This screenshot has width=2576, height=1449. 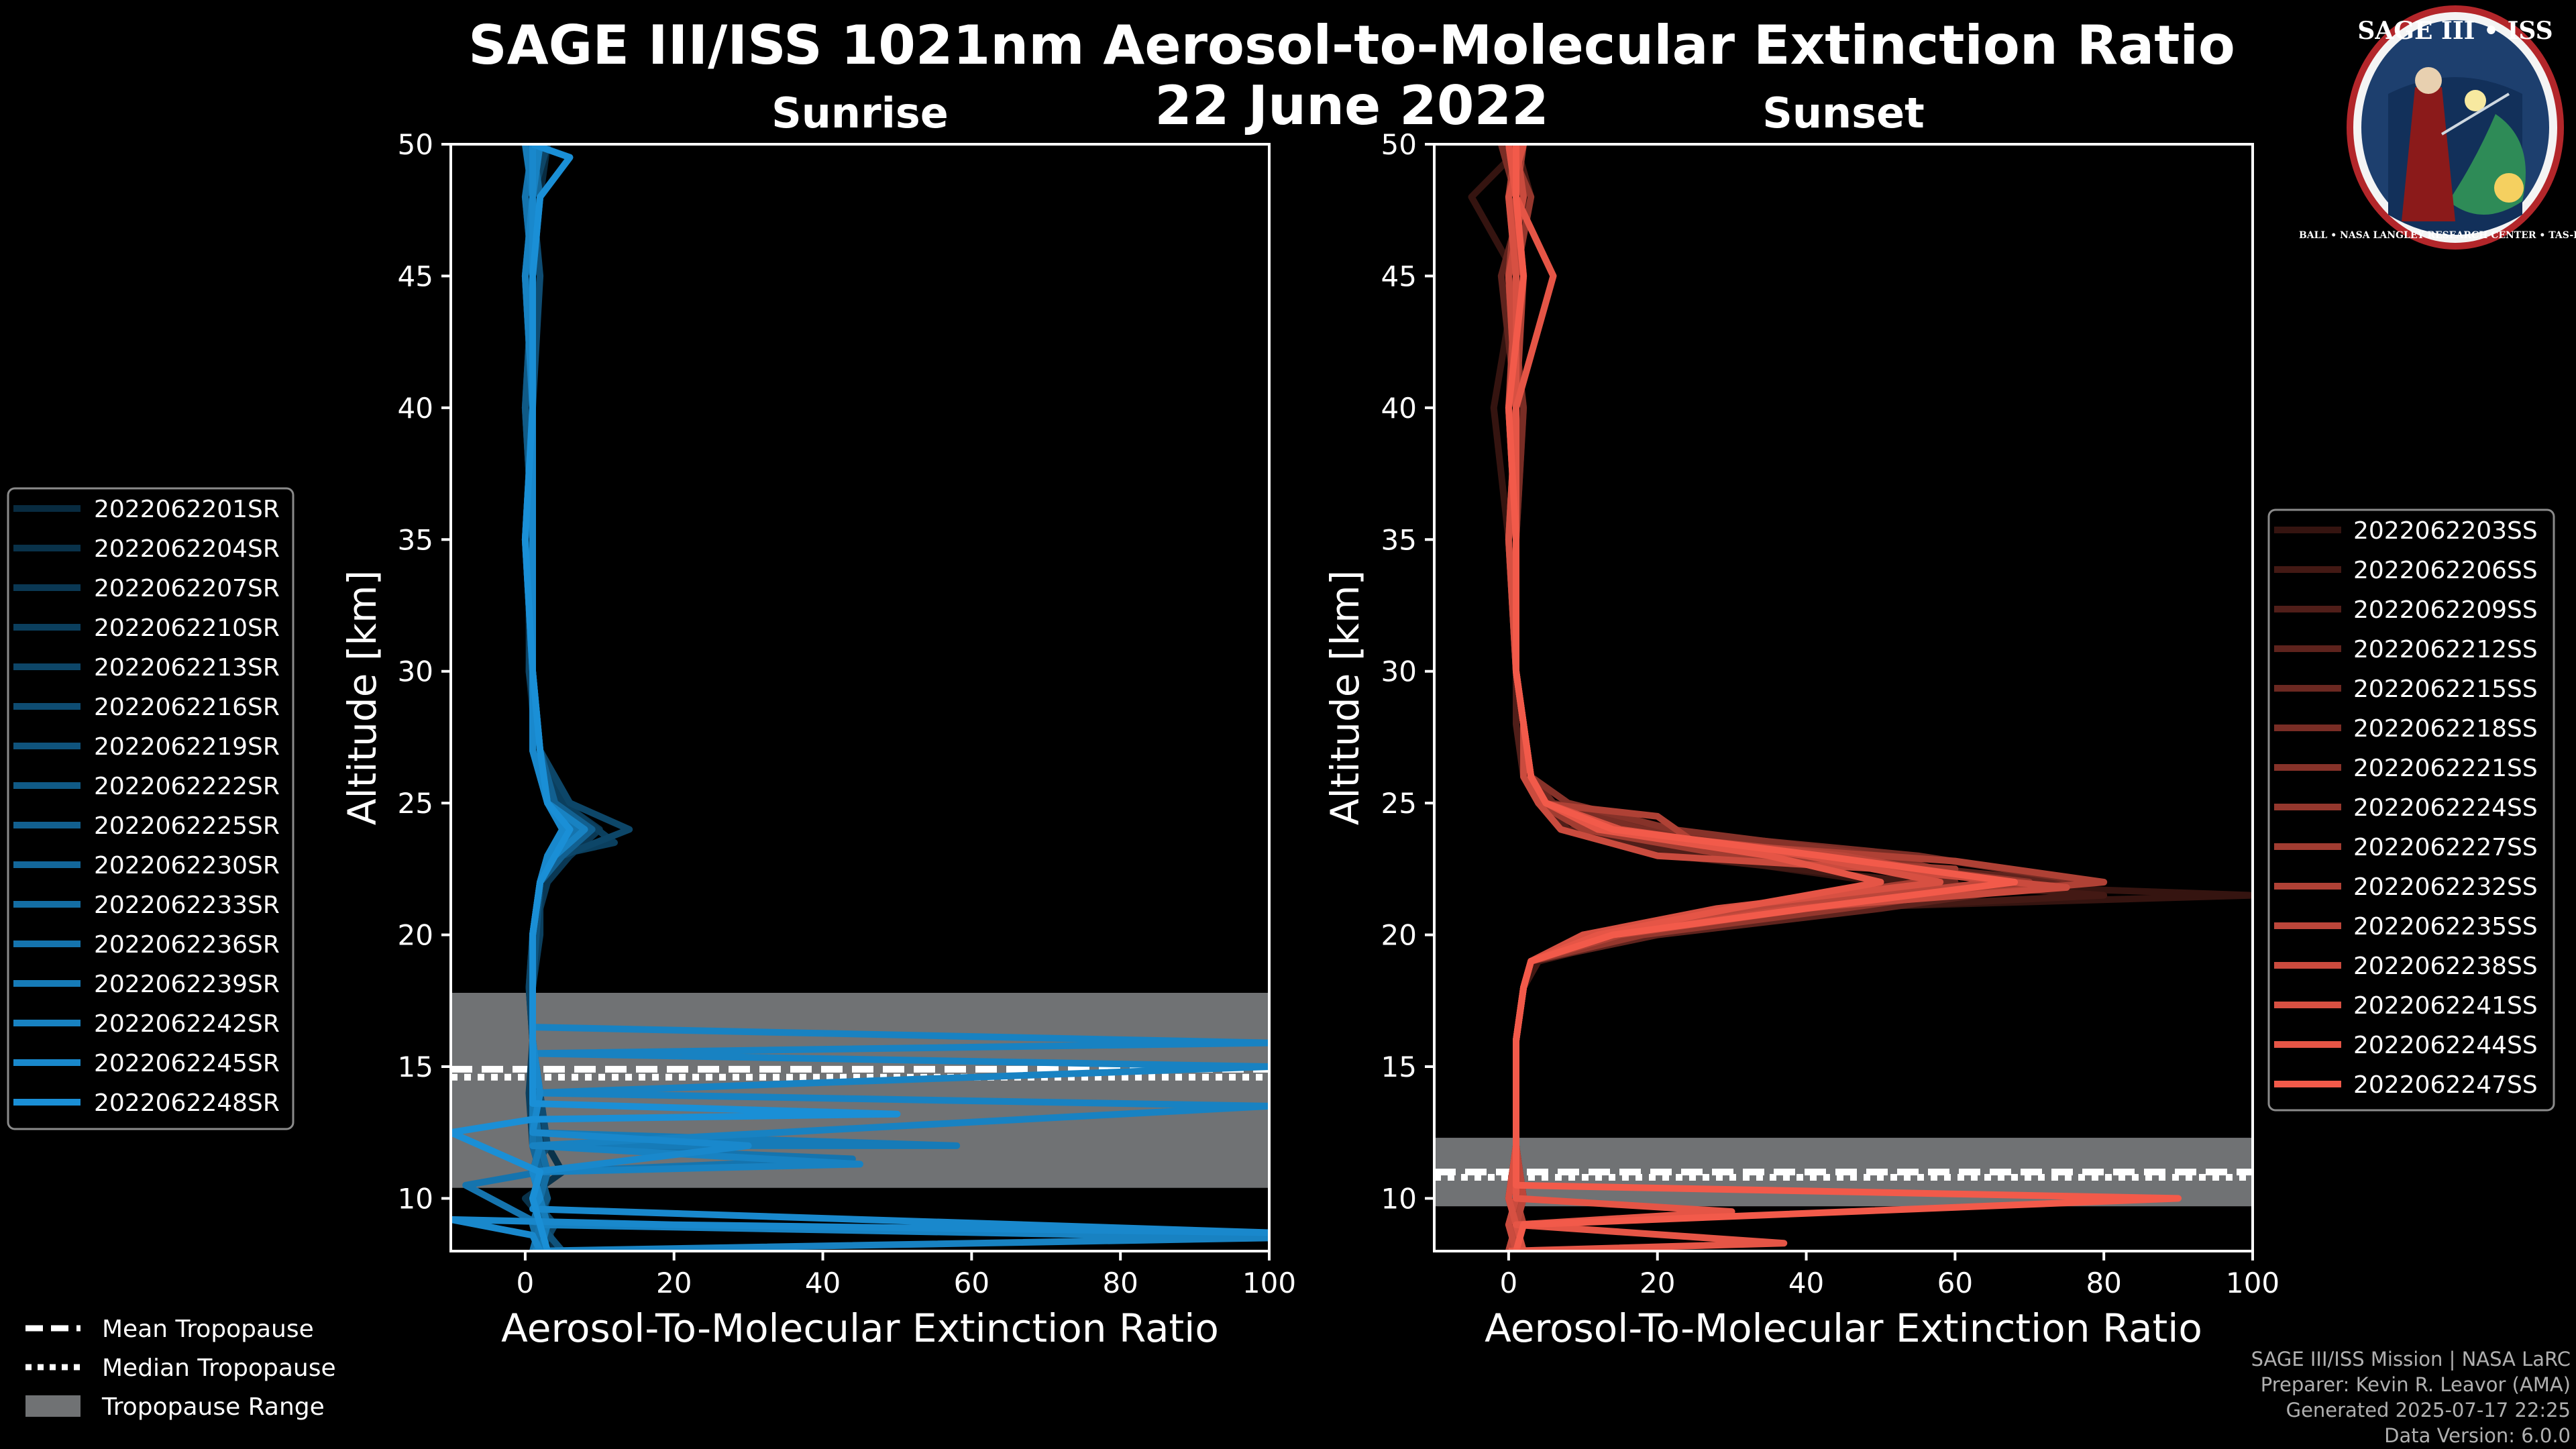 What do you see at coordinates (208, 1329) in the screenshot?
I see `legend-tropopause-label: Mean Tropopause` at bounding box center [208, 1329].